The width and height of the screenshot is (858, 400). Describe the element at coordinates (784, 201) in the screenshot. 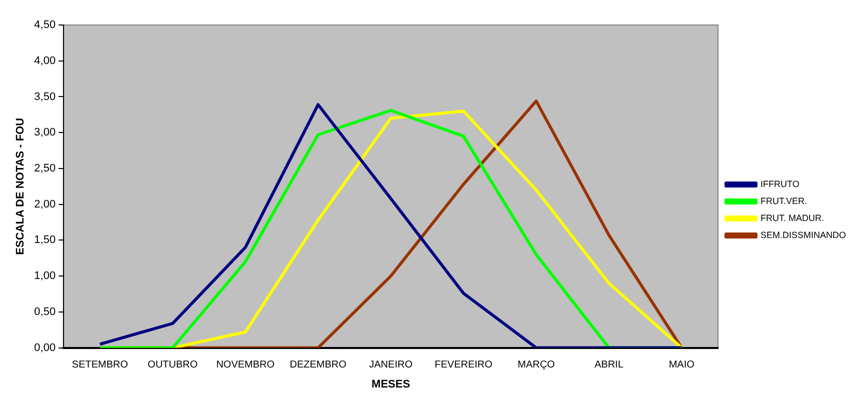

I see `legend-label: FRUT.VER.` at that location.